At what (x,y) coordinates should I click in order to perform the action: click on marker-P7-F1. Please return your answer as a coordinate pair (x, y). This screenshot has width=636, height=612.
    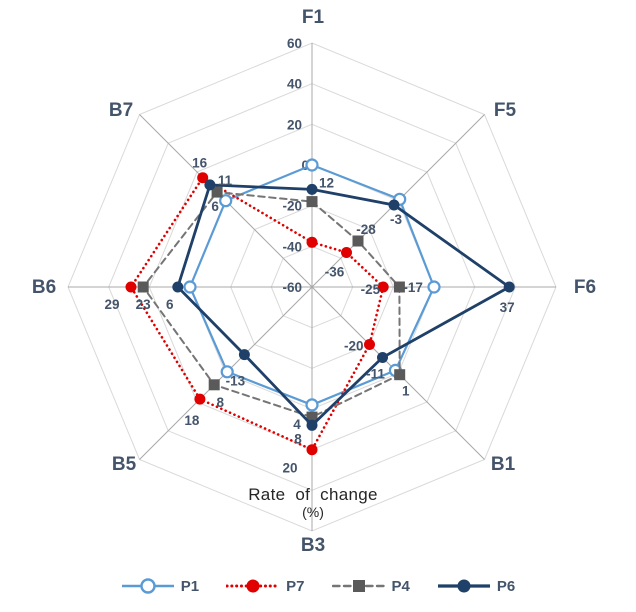
    Looking at the image, I should click on (312, 242).